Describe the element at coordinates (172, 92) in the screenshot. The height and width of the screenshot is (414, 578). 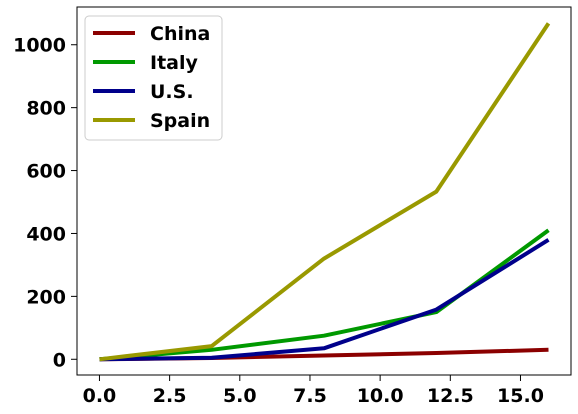
I see `legend-label: U.S.` at that location.